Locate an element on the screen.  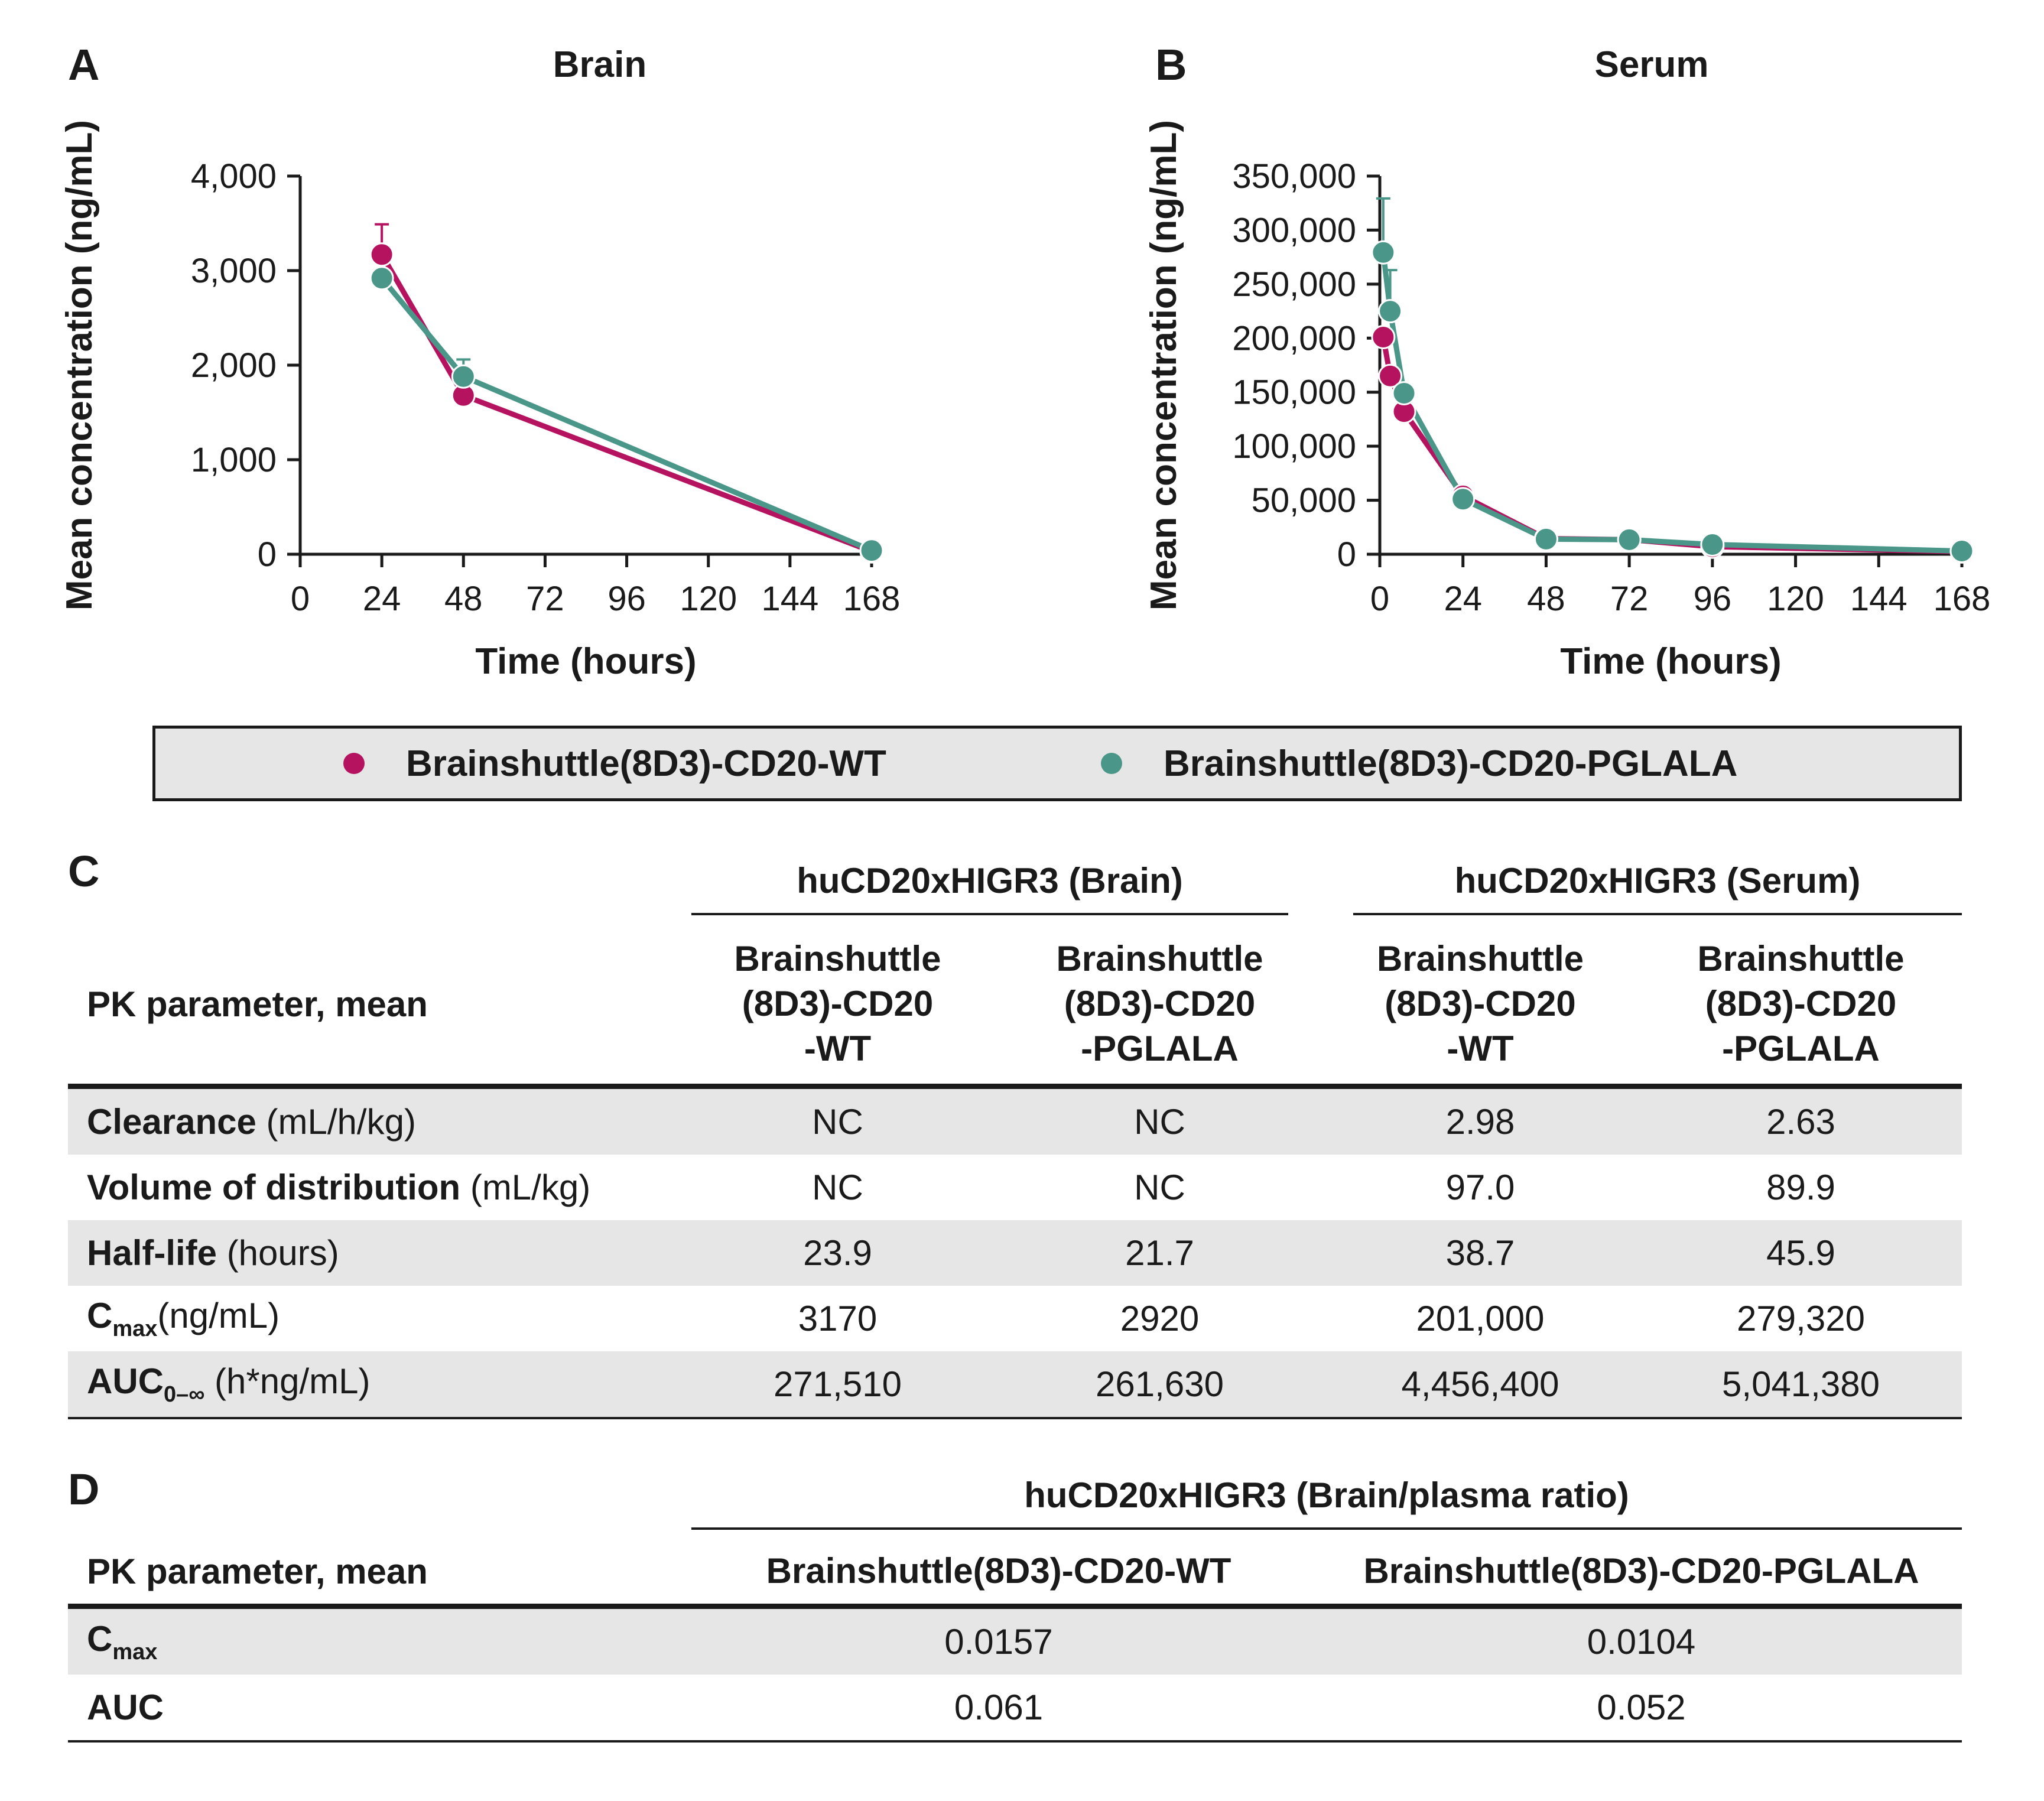
table-d-cell: 0.061 is located at coordinates (999, 1709).